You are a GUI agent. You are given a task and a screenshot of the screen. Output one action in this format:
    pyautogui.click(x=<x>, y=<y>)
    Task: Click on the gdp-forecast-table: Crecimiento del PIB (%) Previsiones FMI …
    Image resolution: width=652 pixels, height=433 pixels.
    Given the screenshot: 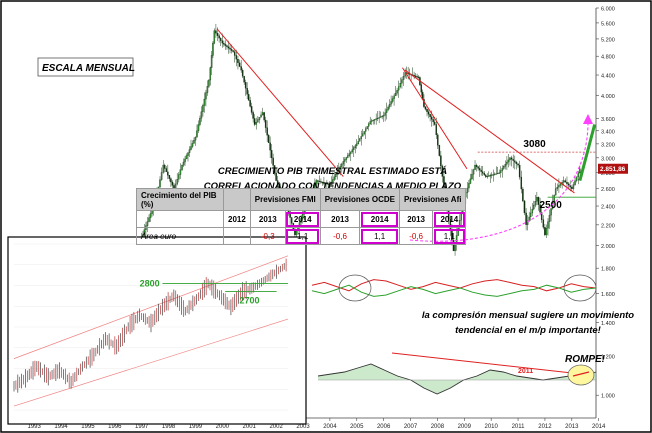 What is the action you would take?
    pyautogui.click(x=301, y=216)
    